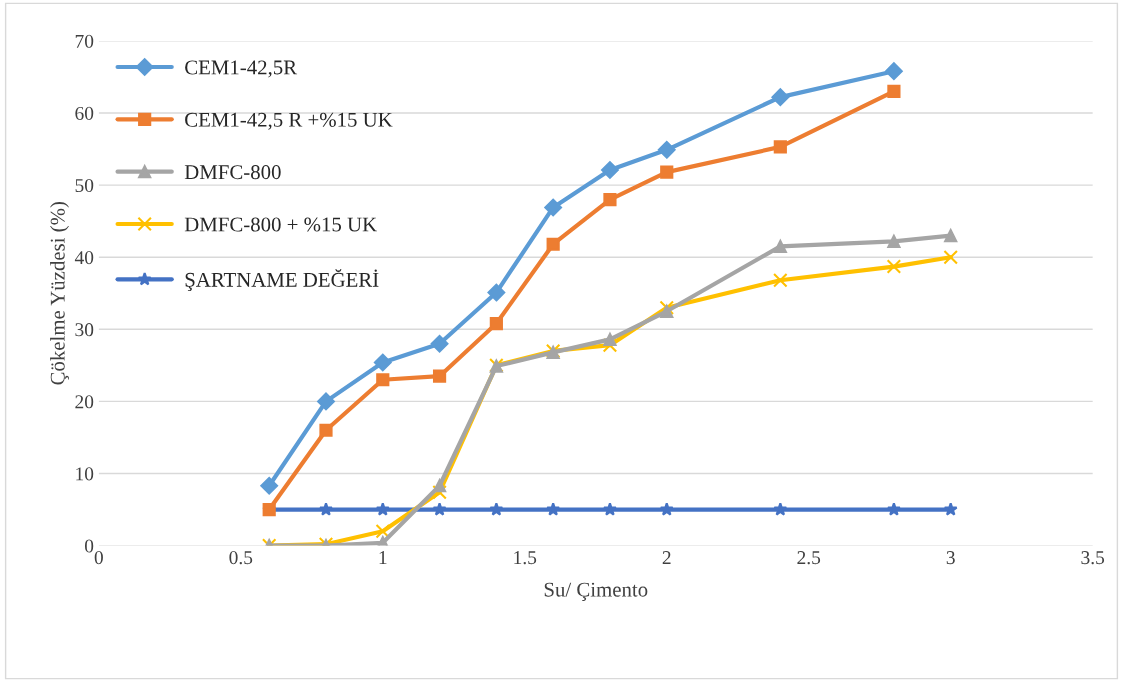 Image resolution: width=1123 pixels, height=682 pixels. What do you see at coordinates (666, 557) in the screenshot?
I see `x-tick-label: 2` at bounding box center [666, 557].